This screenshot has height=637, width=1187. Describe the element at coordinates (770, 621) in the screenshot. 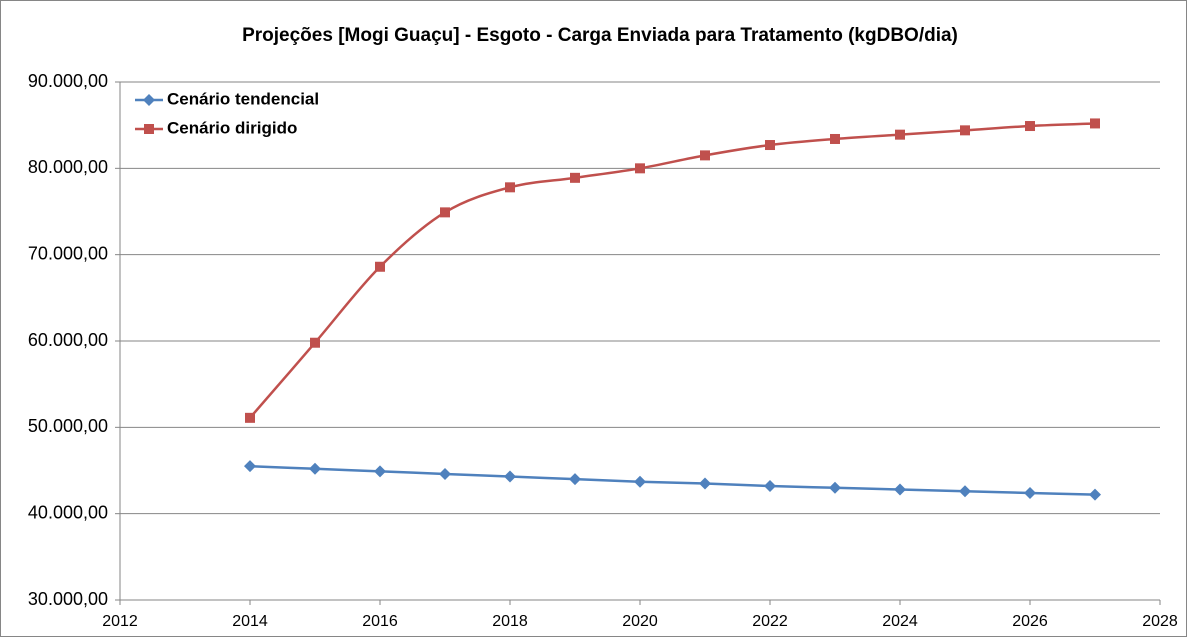

I see `x-tick-label: 2022` at that location.